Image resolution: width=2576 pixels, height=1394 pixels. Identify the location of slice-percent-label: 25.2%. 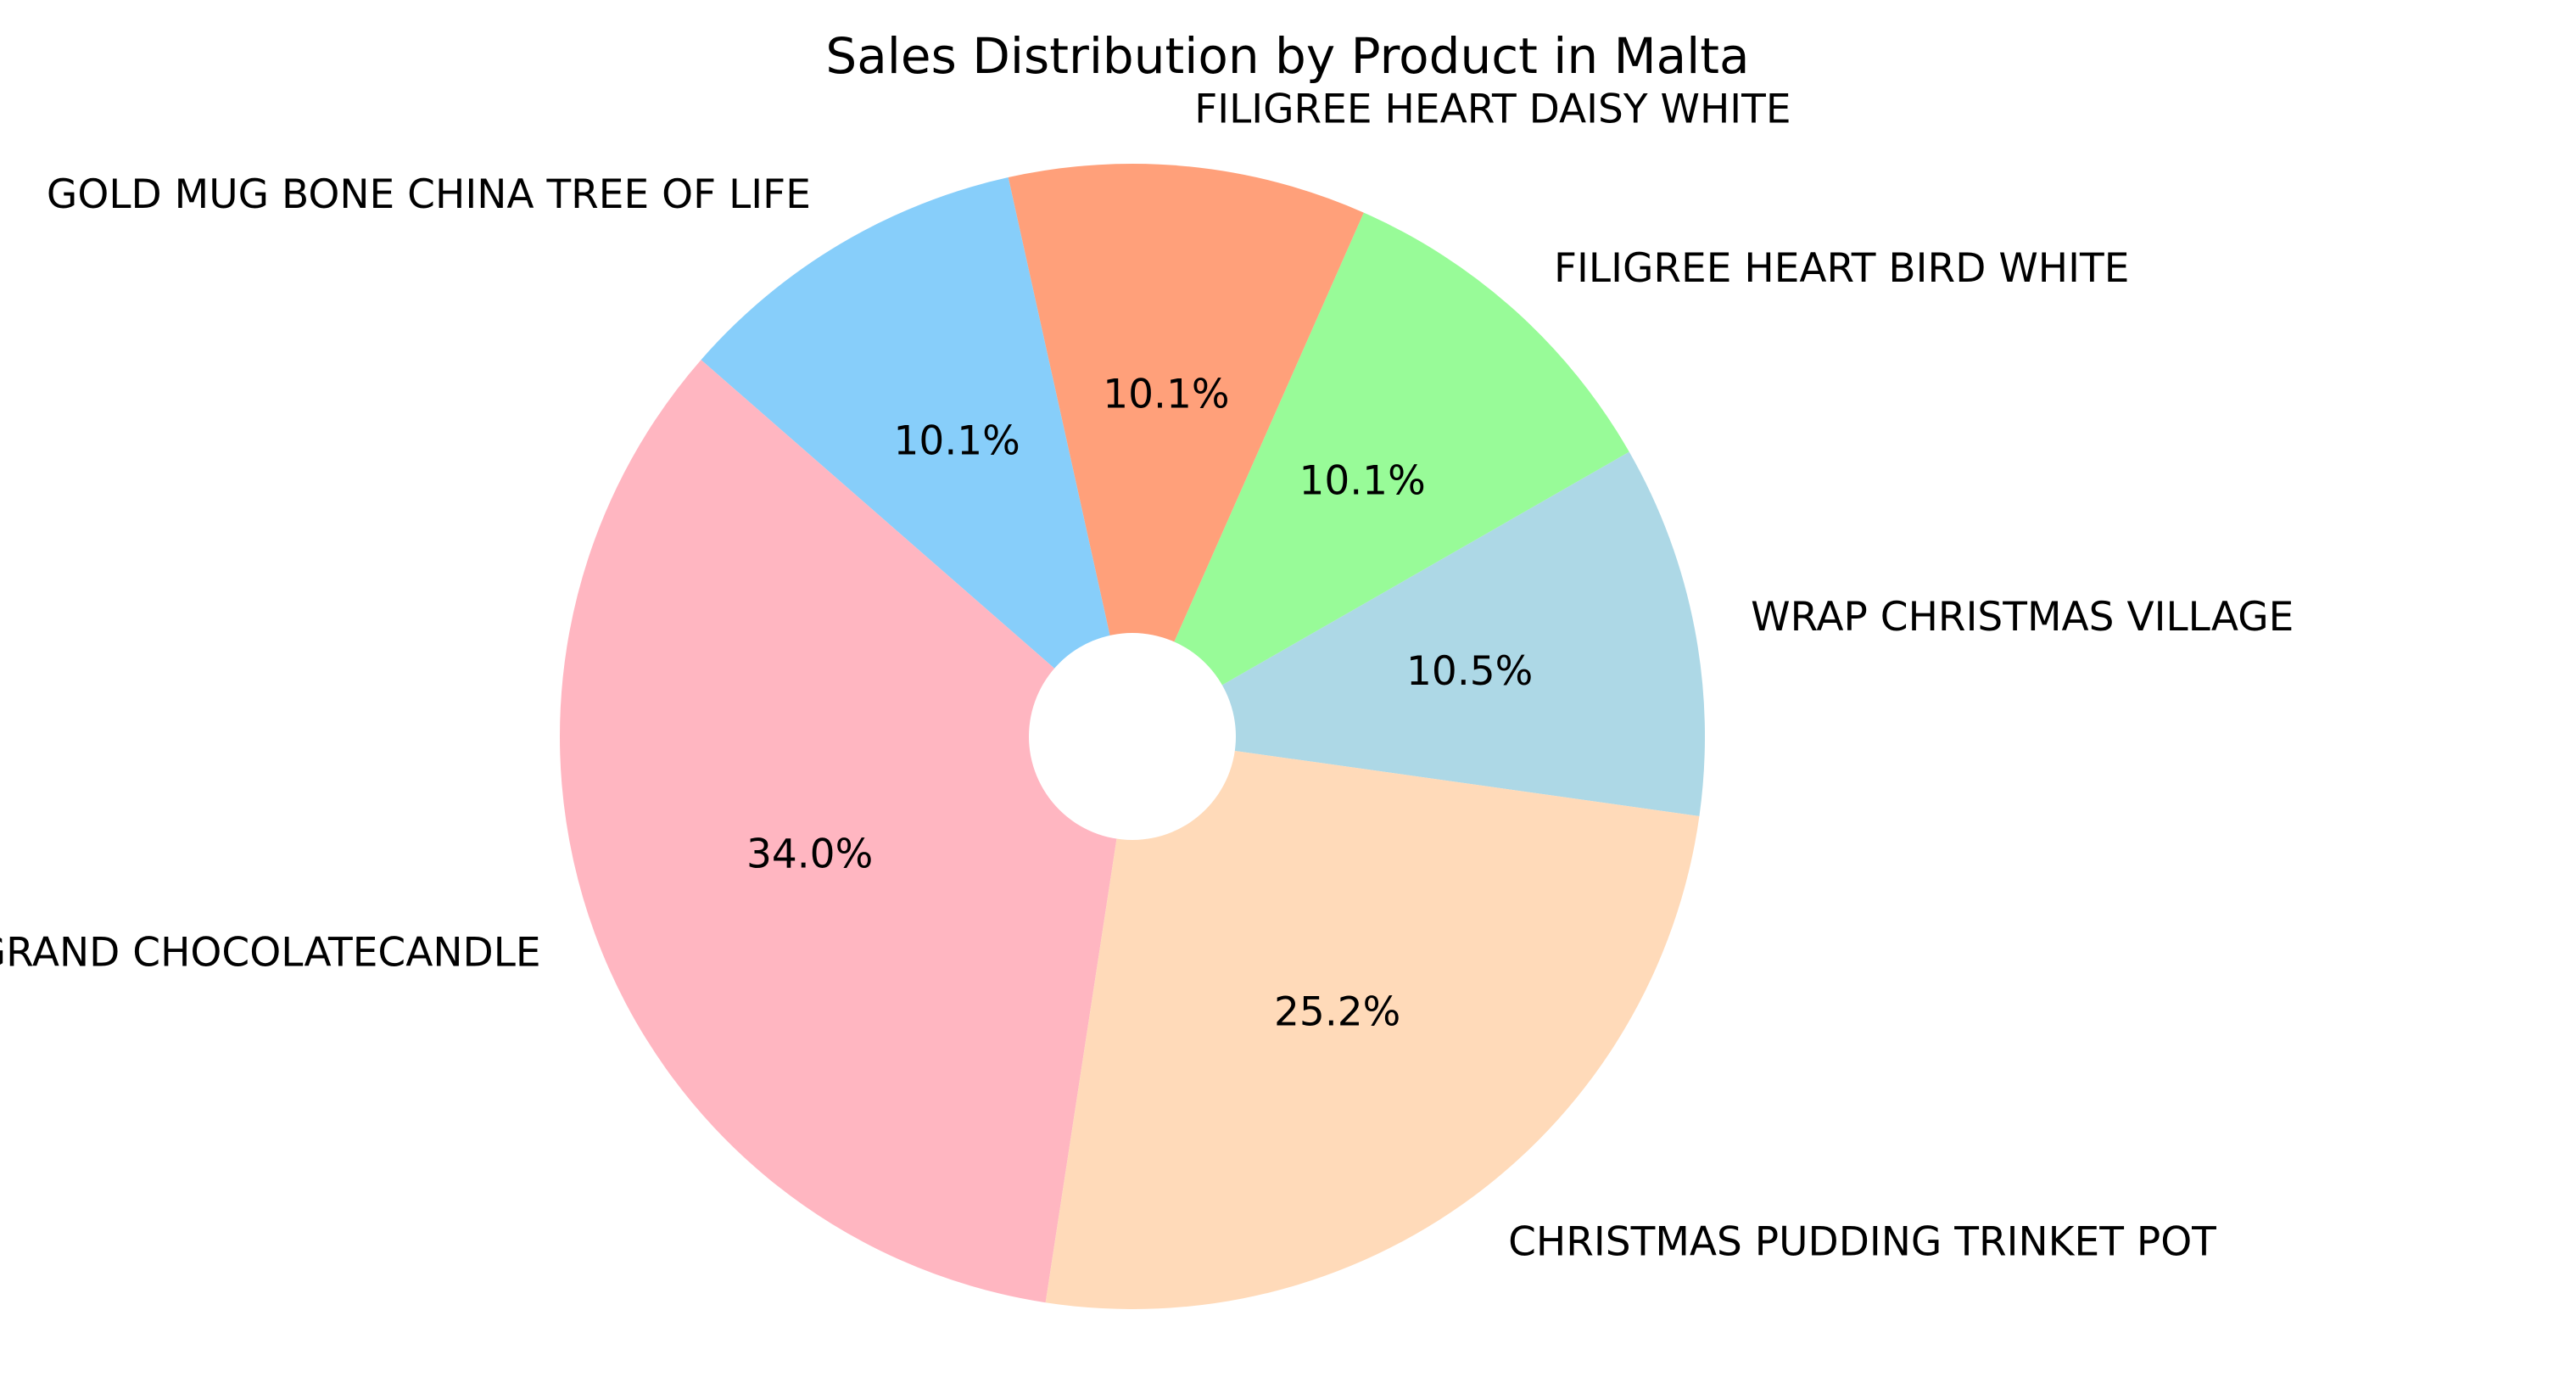
(1337, 1013).